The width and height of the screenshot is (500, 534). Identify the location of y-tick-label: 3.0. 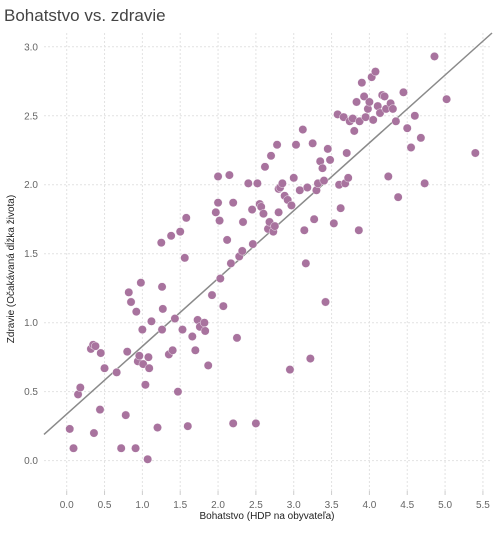
(31, 47).